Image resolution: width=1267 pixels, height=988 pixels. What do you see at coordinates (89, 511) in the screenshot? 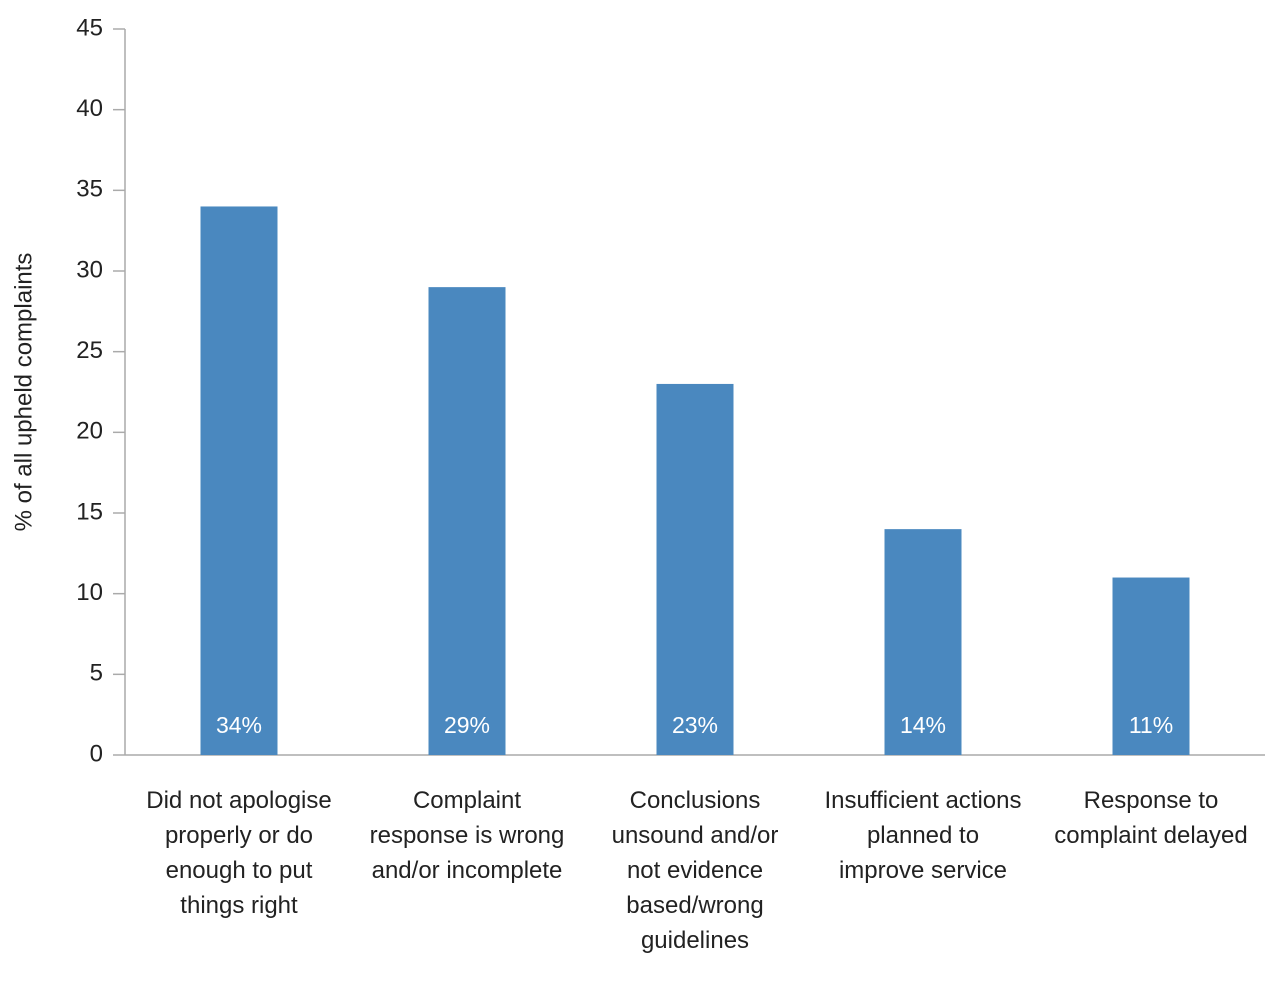
I see `y-tick-label: 15` at bounding box center [89, 511].